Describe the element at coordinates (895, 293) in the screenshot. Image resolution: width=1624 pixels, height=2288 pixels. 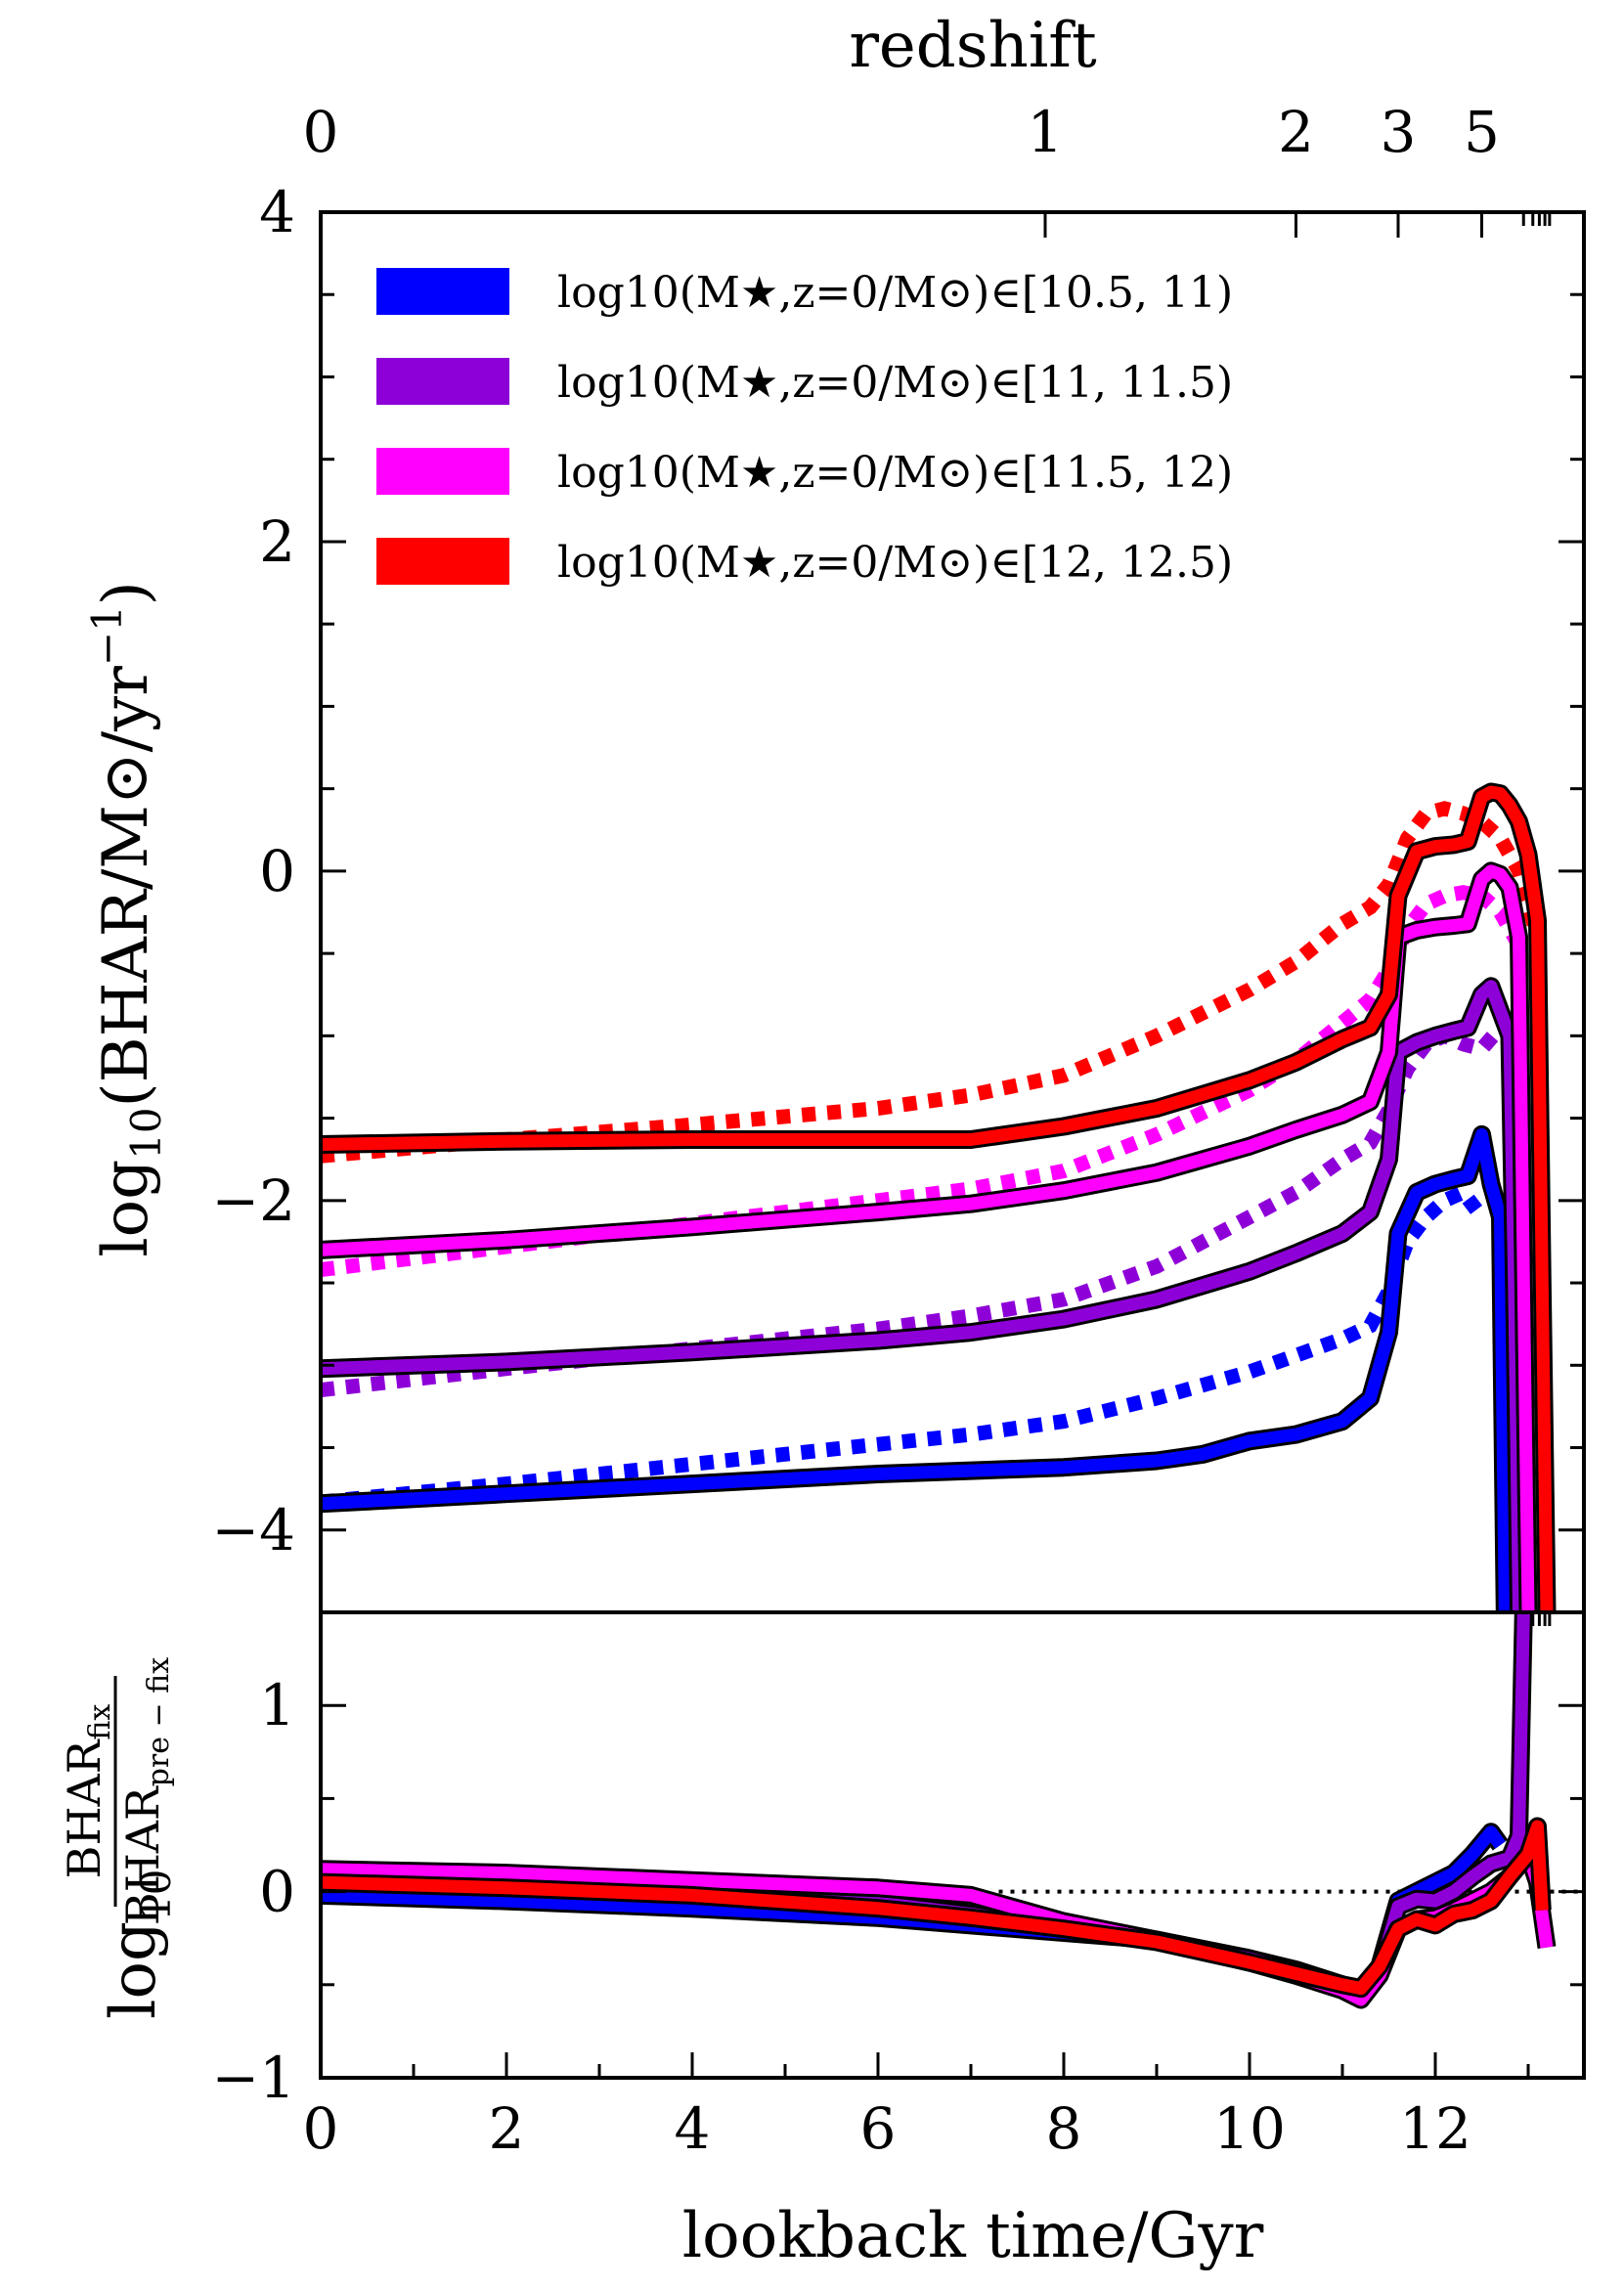
I see `legend-label: log10(M★,z=0/M⊙)∈[10.5, 11)` at that location.